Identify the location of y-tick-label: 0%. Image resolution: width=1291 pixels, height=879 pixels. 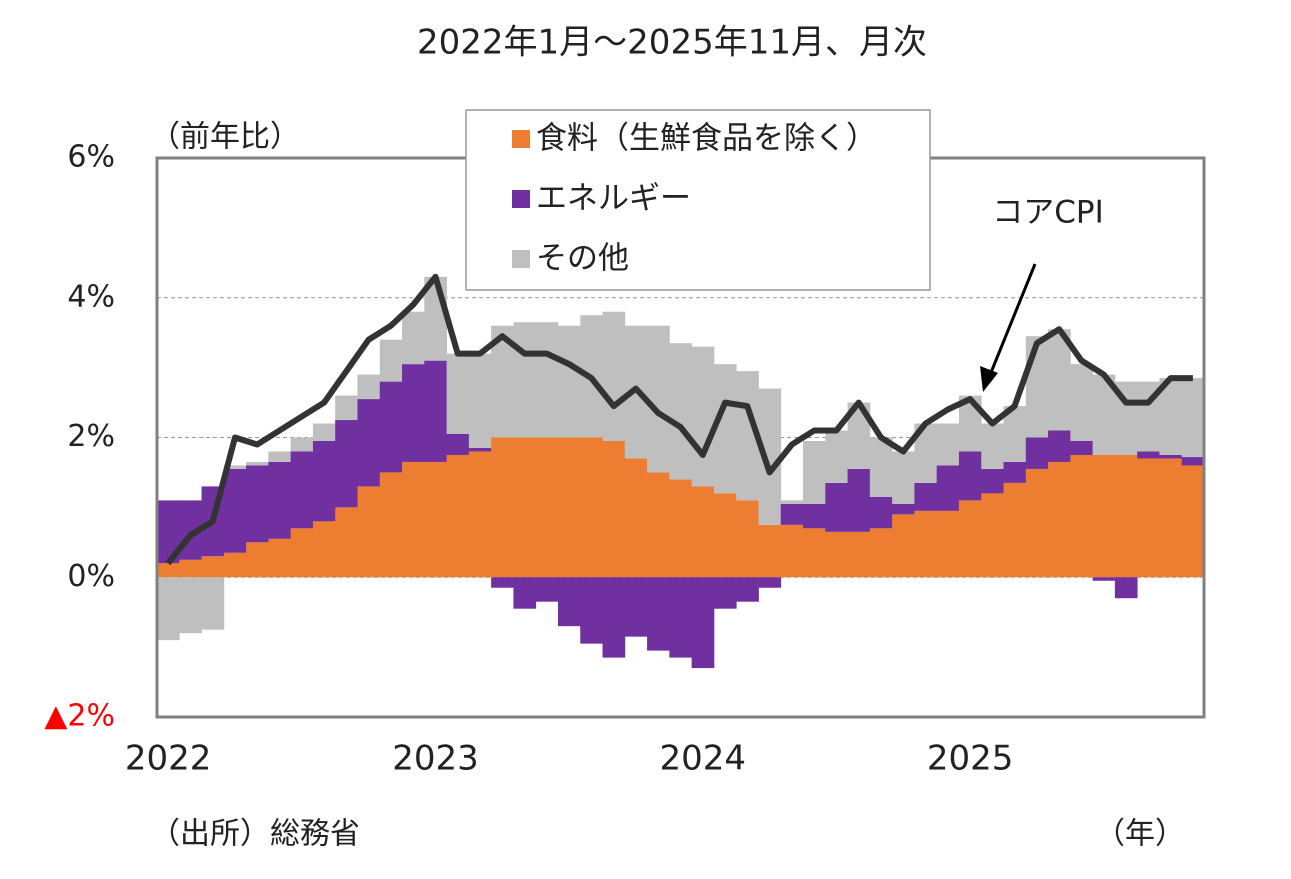
(91, 576).